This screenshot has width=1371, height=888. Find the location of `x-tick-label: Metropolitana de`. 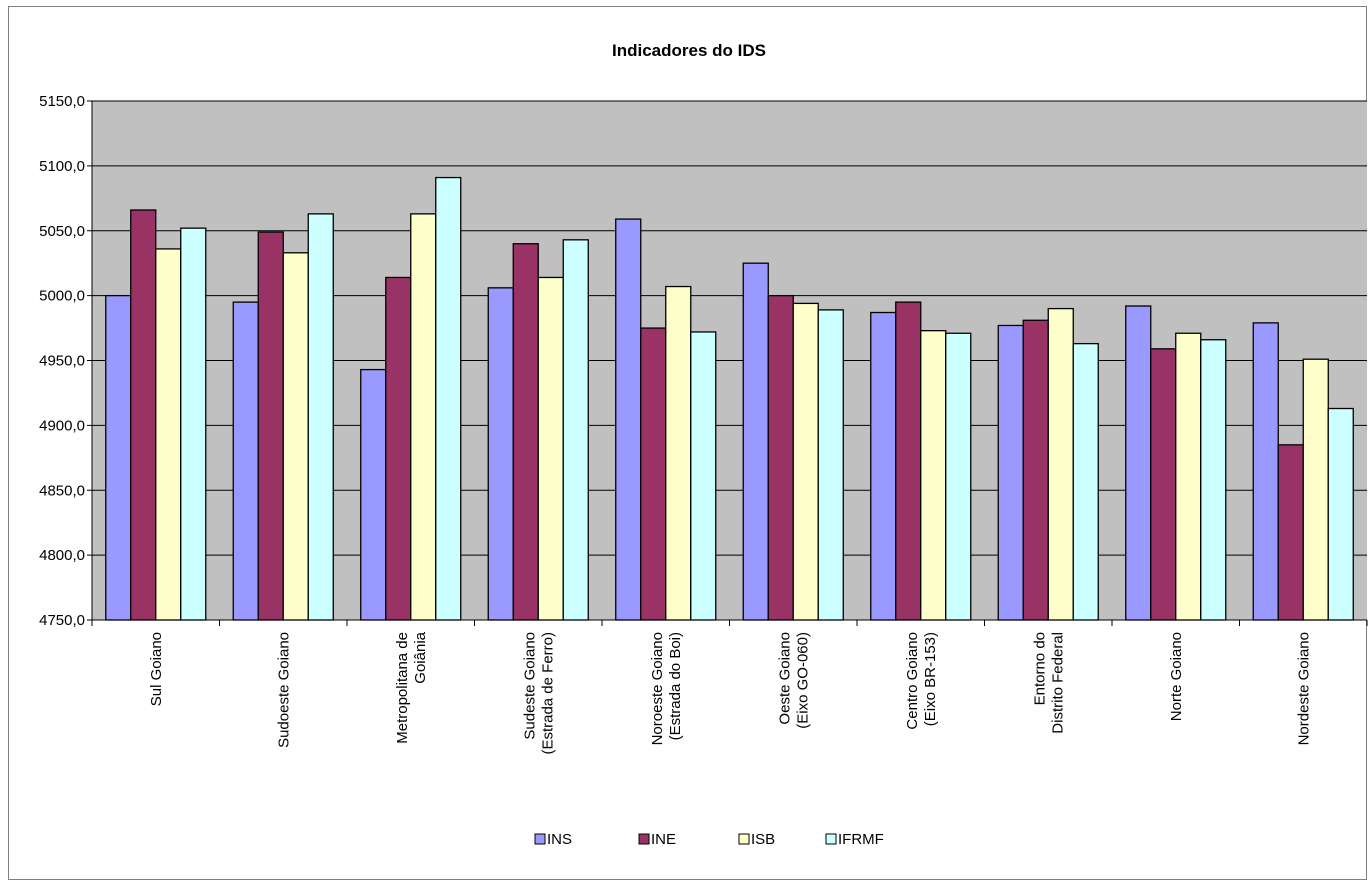

x-tick-label: Metropolitana de is located at coordinates (402, 688).